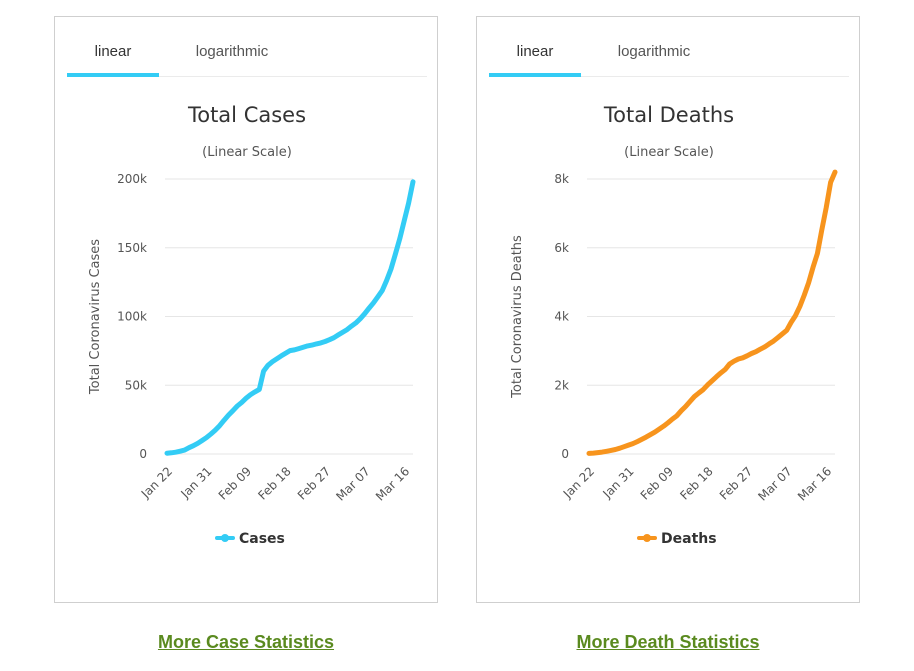 Image resolution: width=914 pixels, height=671 pixels. What do you see at coordinates (517, 317) in the screenshot?
I see `y-axis-title: Total Coronavirus Deaths` at bounding box center [517, 317].